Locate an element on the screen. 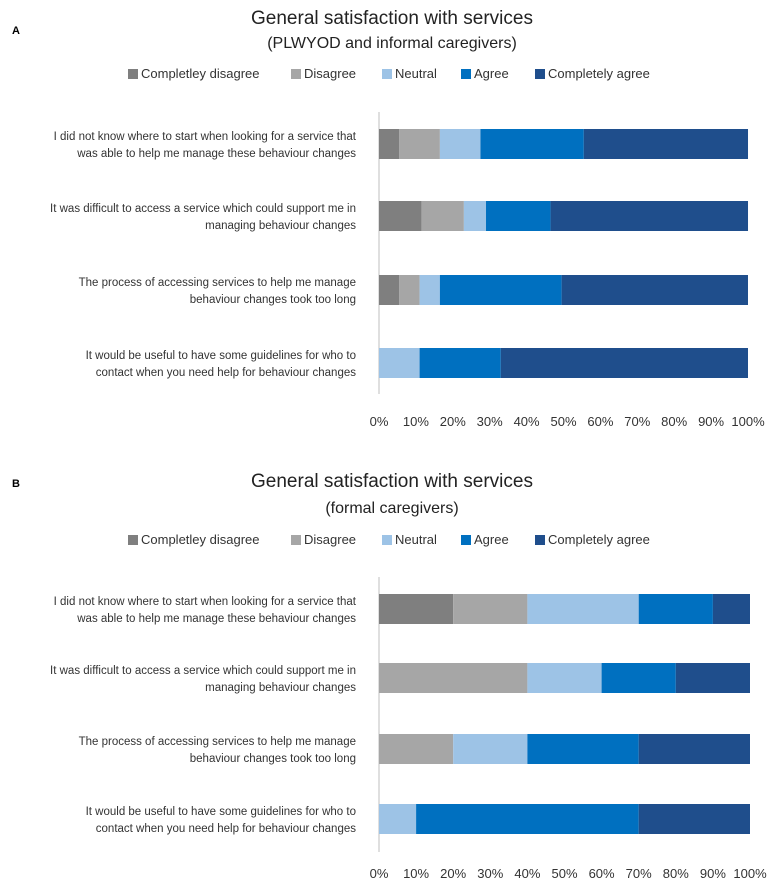 This screenshot has width=774, height=891. panel-a-bar-row-4-completely-agree is located at coordinates (624, 363).